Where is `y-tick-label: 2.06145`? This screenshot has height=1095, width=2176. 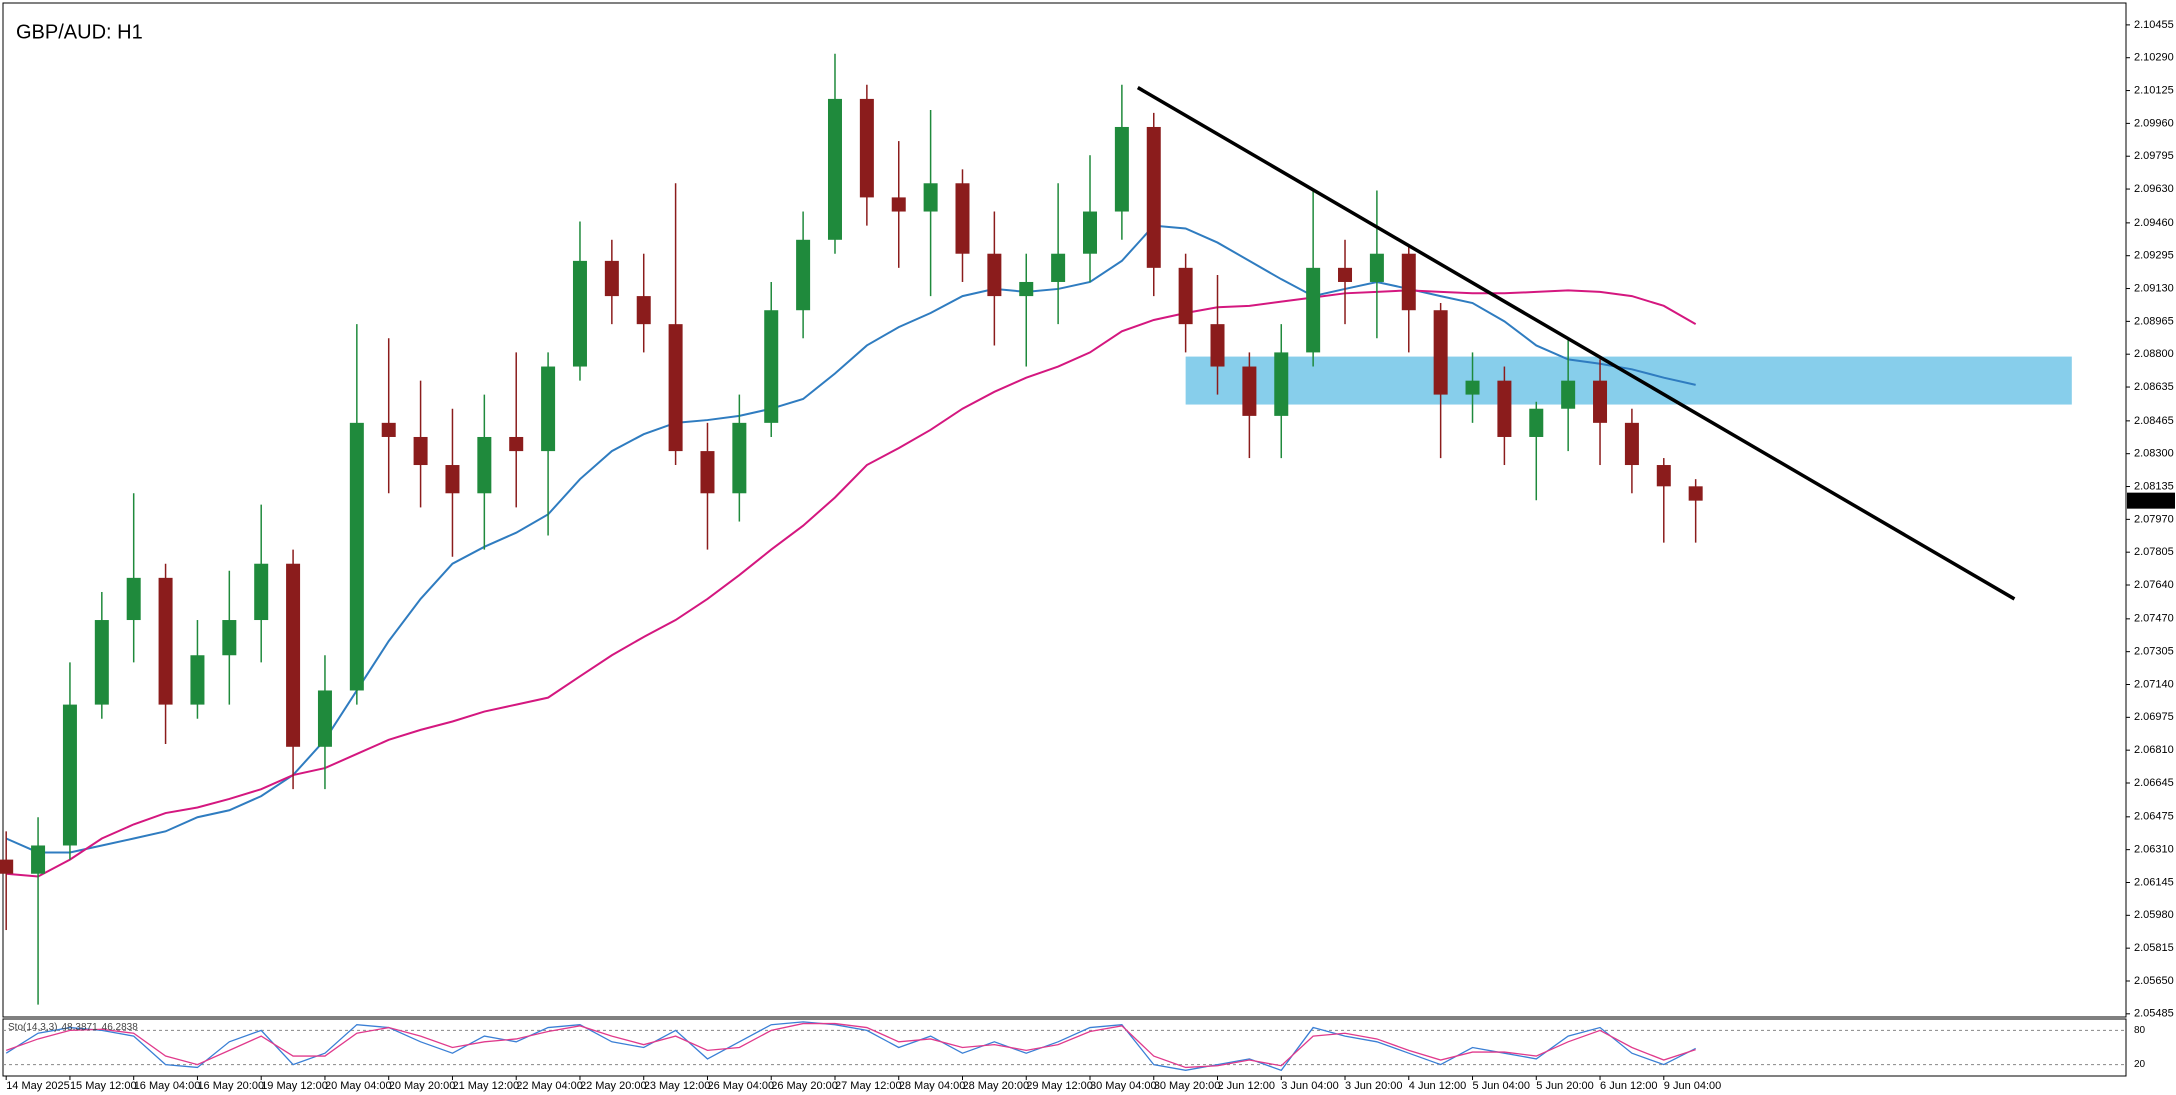 y-tick-label: 2.06145 is located at coordinates (2154, 882).